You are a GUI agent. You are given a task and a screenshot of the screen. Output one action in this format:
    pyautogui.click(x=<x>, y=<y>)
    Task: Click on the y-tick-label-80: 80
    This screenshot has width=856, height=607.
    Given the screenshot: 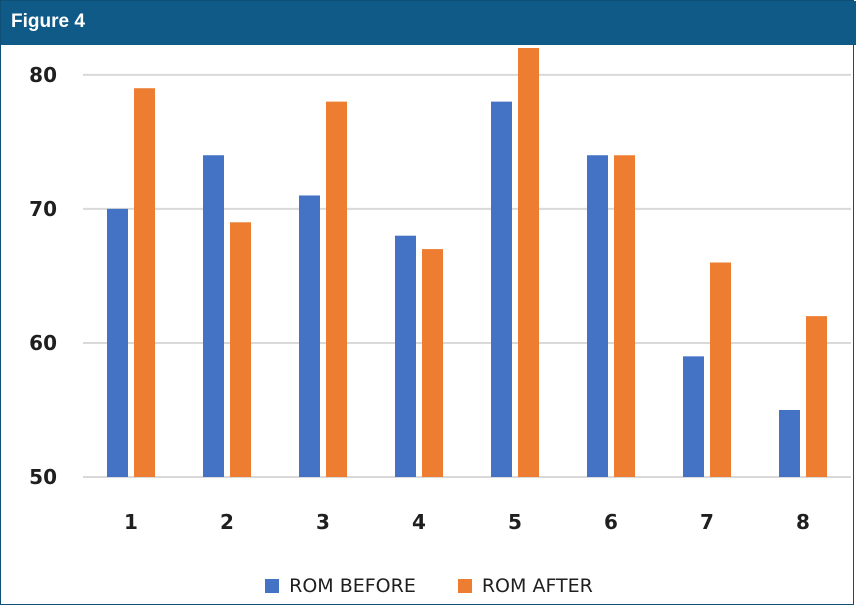 What is the action you would take?
    pyautogui.click(x=43, y=75)
    